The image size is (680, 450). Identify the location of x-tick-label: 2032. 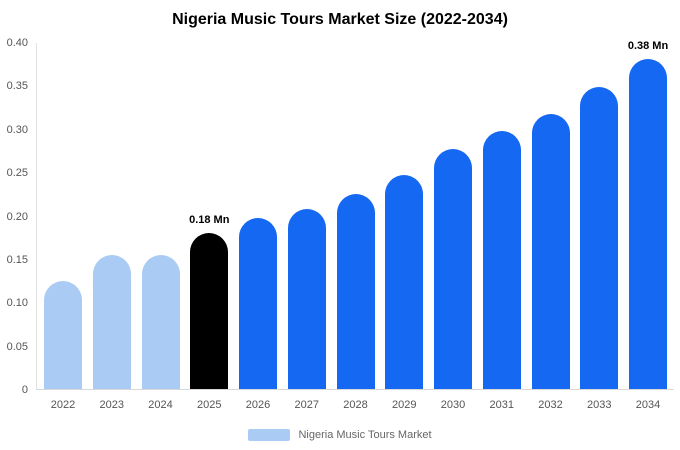
(550, 405).